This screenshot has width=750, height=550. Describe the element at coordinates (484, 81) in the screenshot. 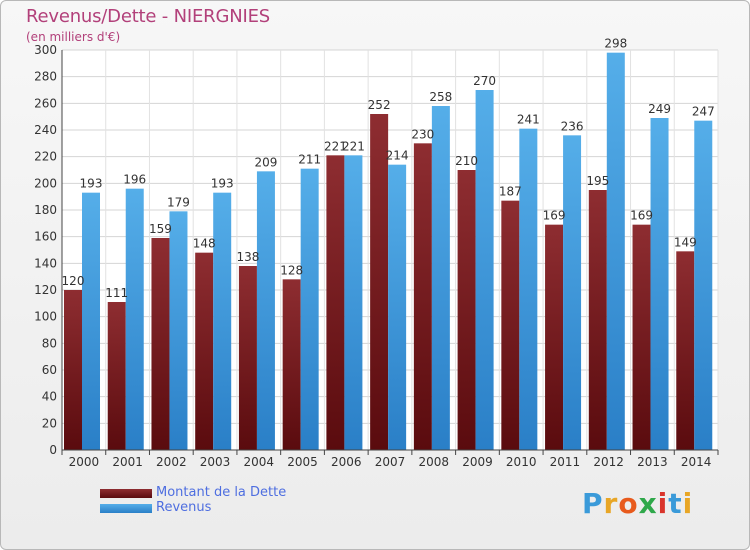

I see `data-label-revenue-2009: 270` at that location.